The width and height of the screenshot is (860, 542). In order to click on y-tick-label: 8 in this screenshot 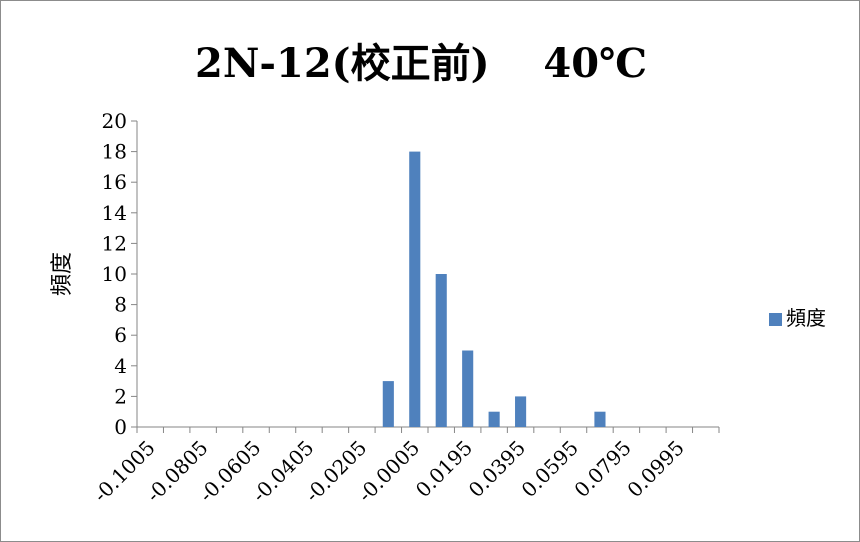, I will do `click(120, 305)`.